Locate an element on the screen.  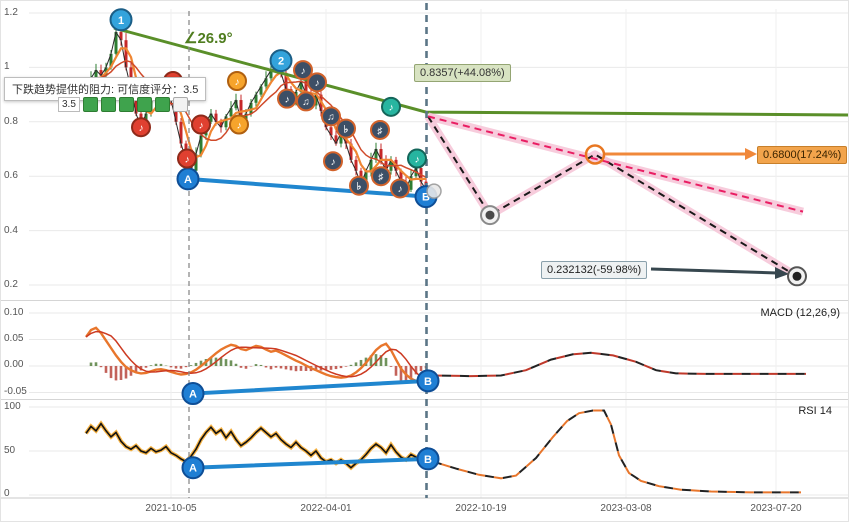
price-axis-tick: 0.4 is located at coordinates (11, 230).